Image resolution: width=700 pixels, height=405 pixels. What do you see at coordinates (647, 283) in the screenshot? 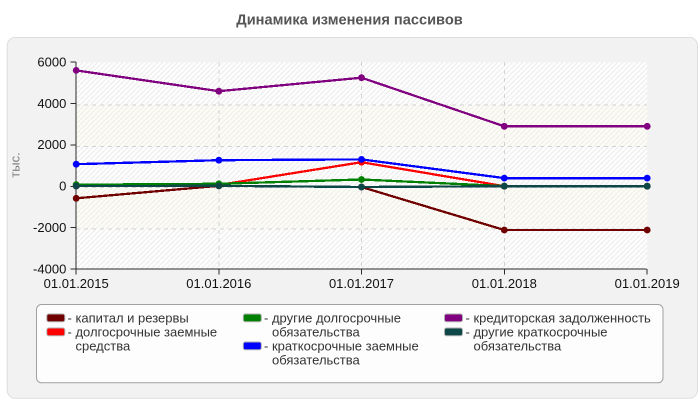
I see `svg-text: 01.01.2019` at bounding box center [647, 283].